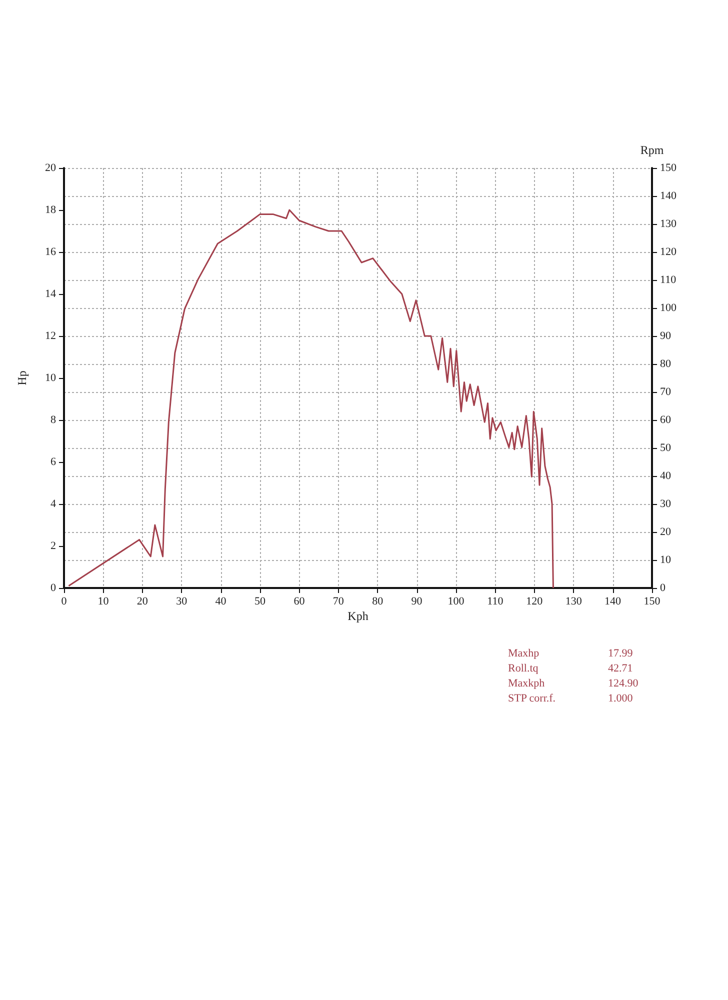  I want to click on y2-tick-label: 40, so click(666, 476).